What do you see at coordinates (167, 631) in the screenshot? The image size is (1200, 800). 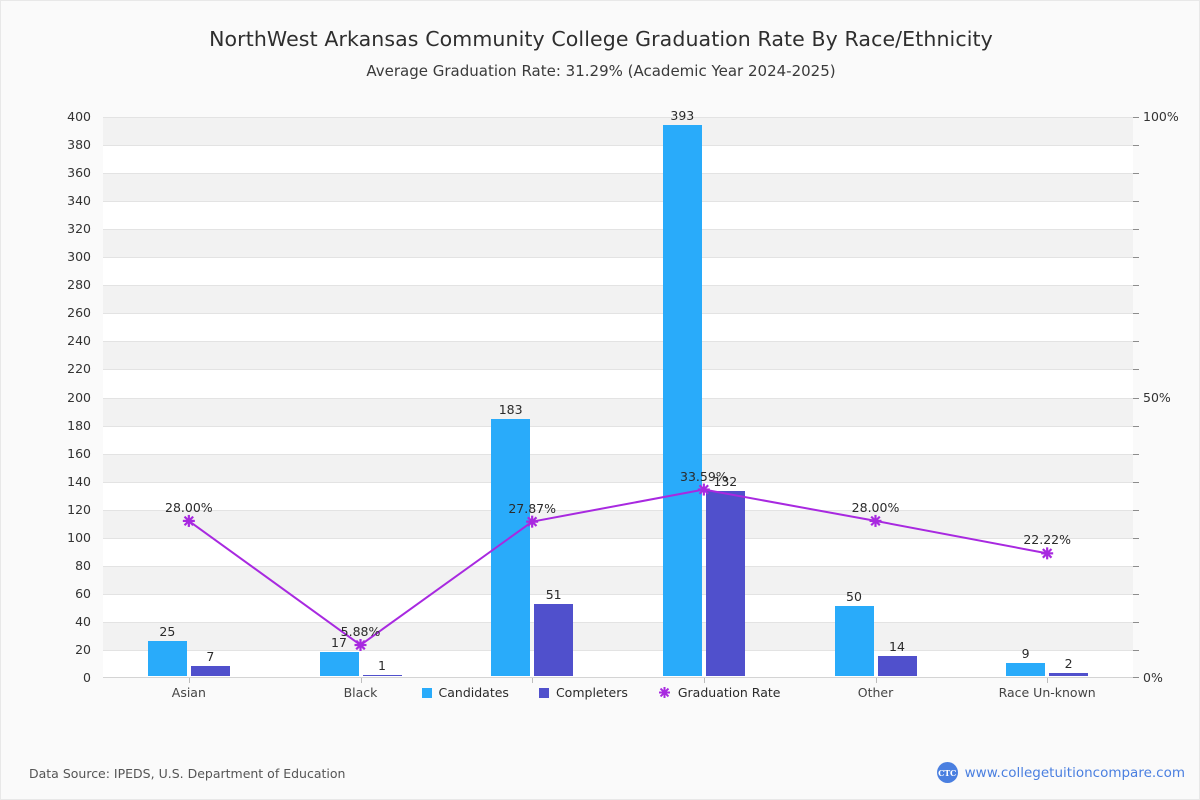 I see `bar-value-label: 25` at bounding box center [167, 631].